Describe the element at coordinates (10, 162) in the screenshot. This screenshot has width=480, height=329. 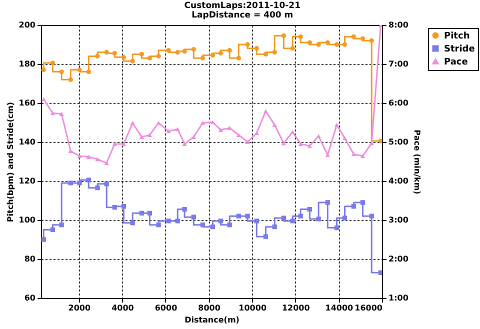
I see `y-axis-title: Pitch(bpm) and Stride(cm)` at that location.